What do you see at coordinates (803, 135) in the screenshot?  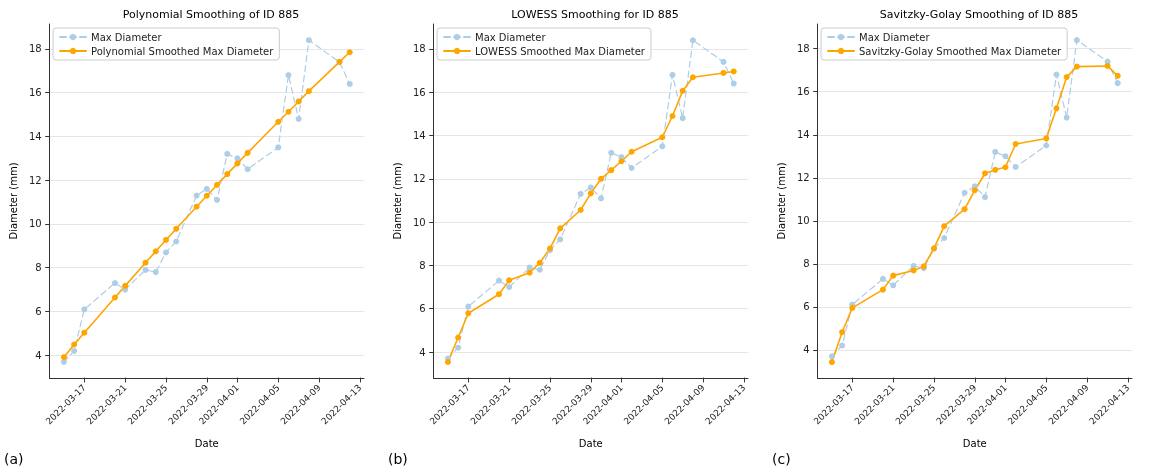 I see `y-tick-label: 14` at bounding box center [803, 135].